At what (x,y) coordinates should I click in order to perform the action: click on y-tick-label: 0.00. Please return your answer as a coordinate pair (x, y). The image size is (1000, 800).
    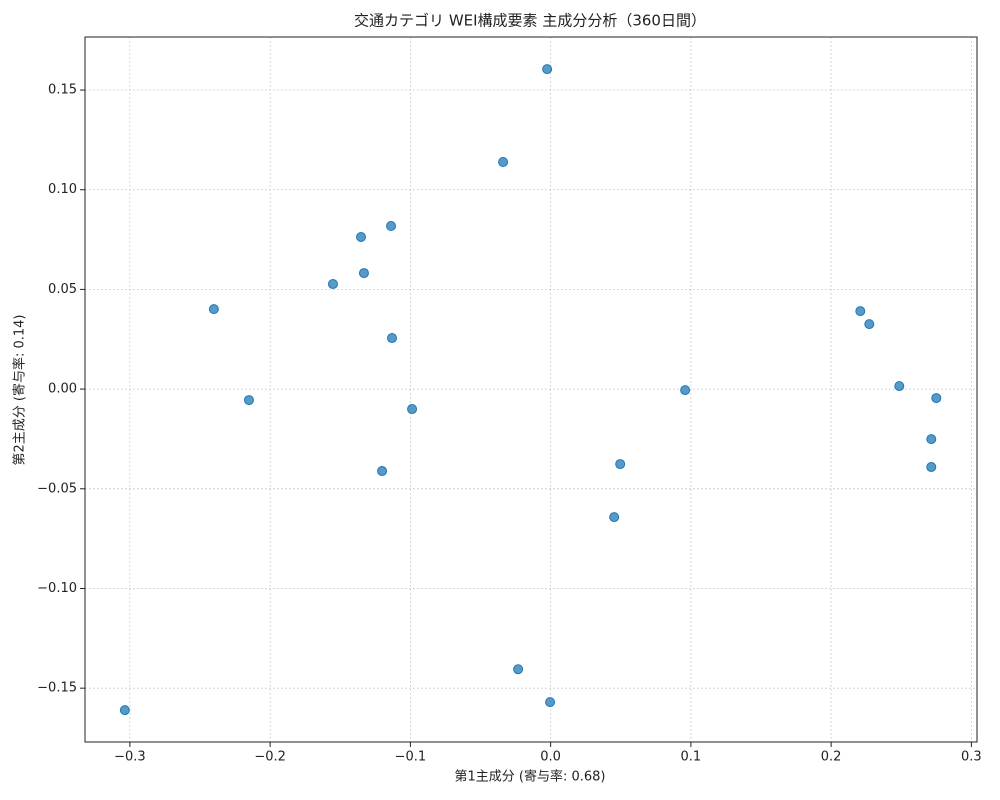
    Looking at the image, I should click on (62, 389).